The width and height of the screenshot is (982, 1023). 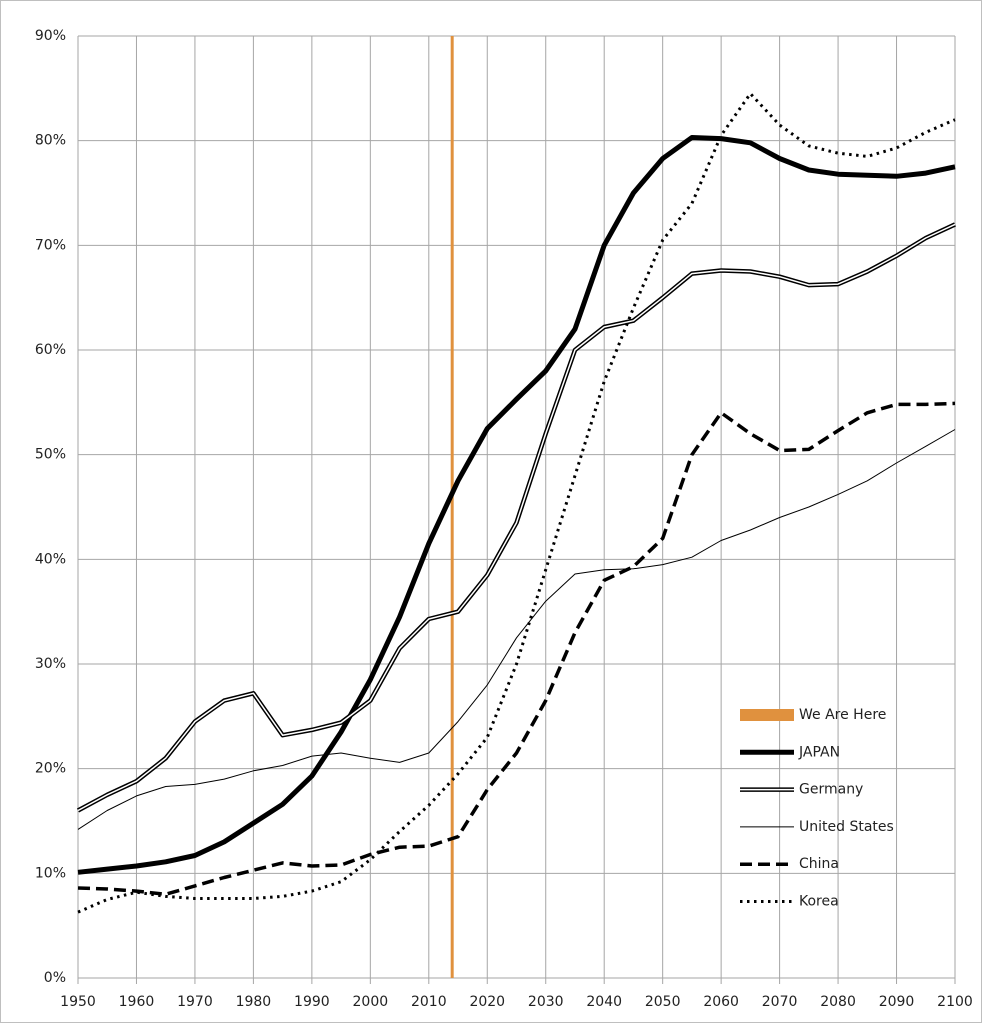 What do you see at coordinates (50, 141) in the screenshot?
I see `y-tick-label: 80%` at bounding box center [50, 141].